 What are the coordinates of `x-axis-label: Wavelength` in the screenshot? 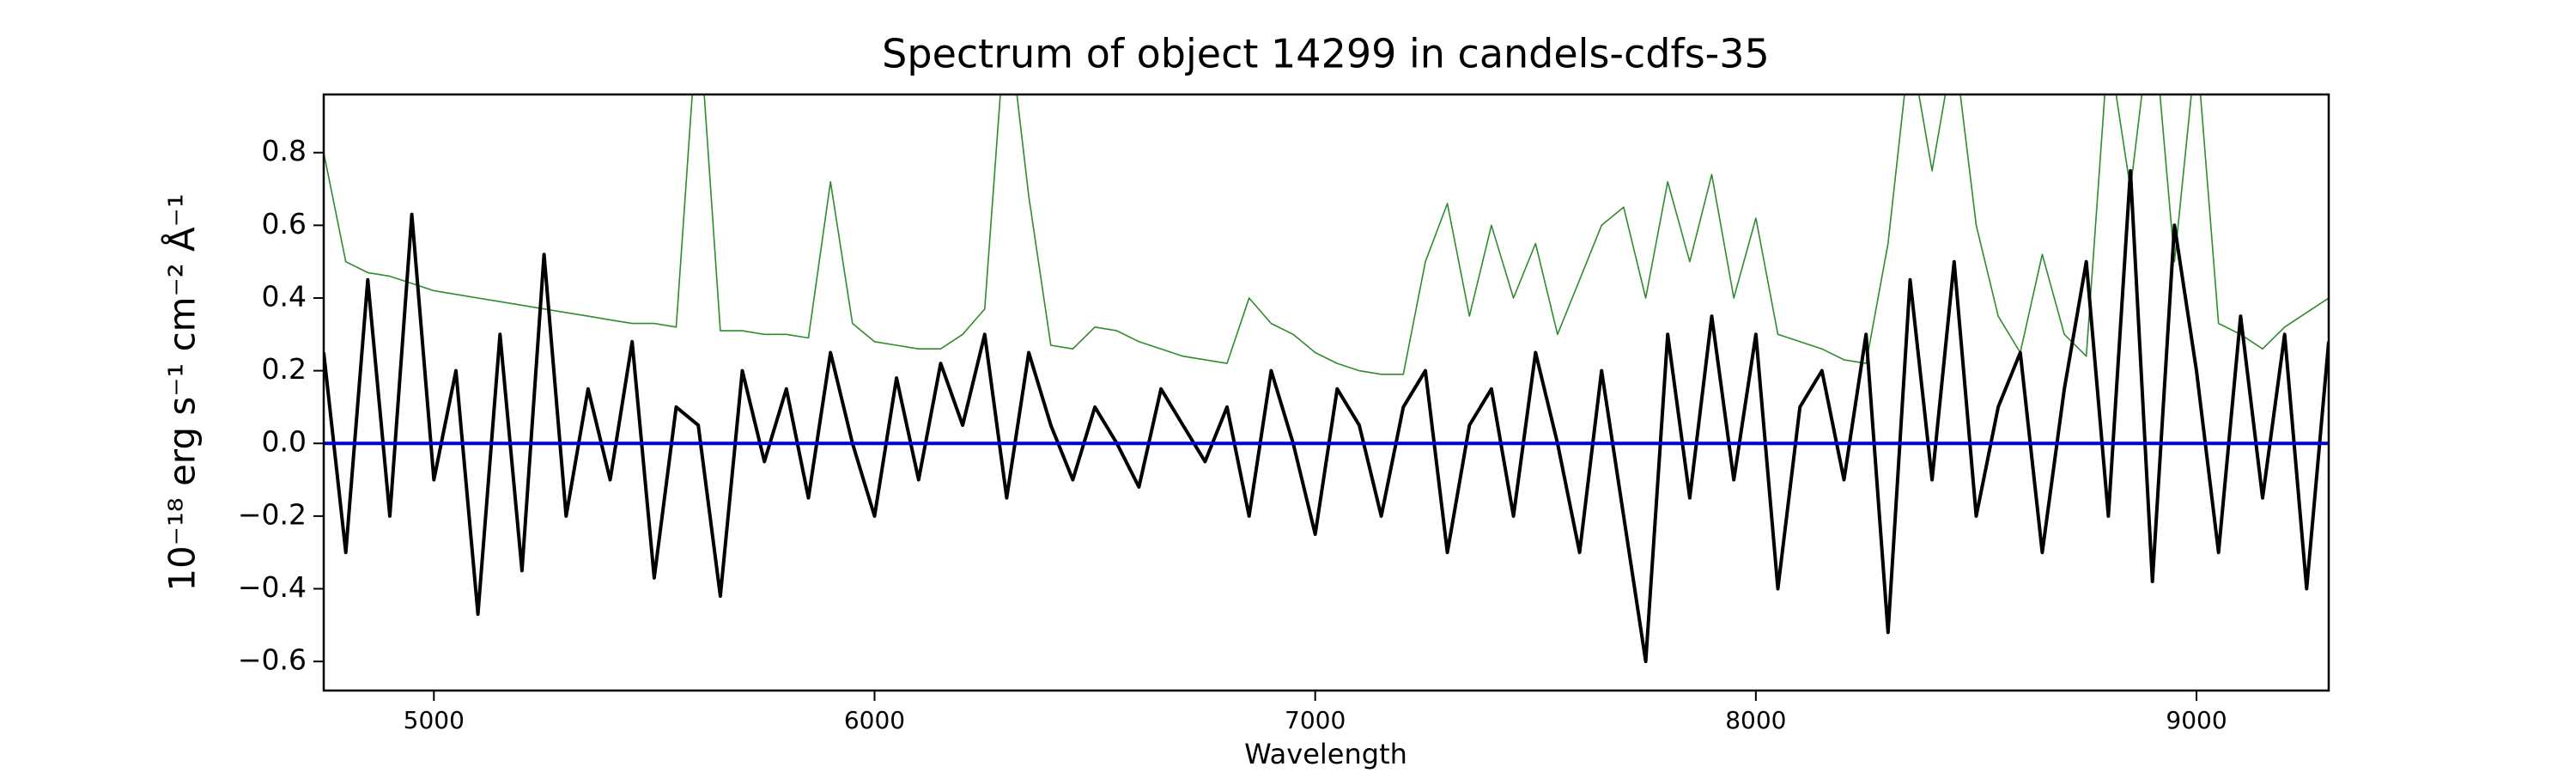 It's located at (1325, 754).